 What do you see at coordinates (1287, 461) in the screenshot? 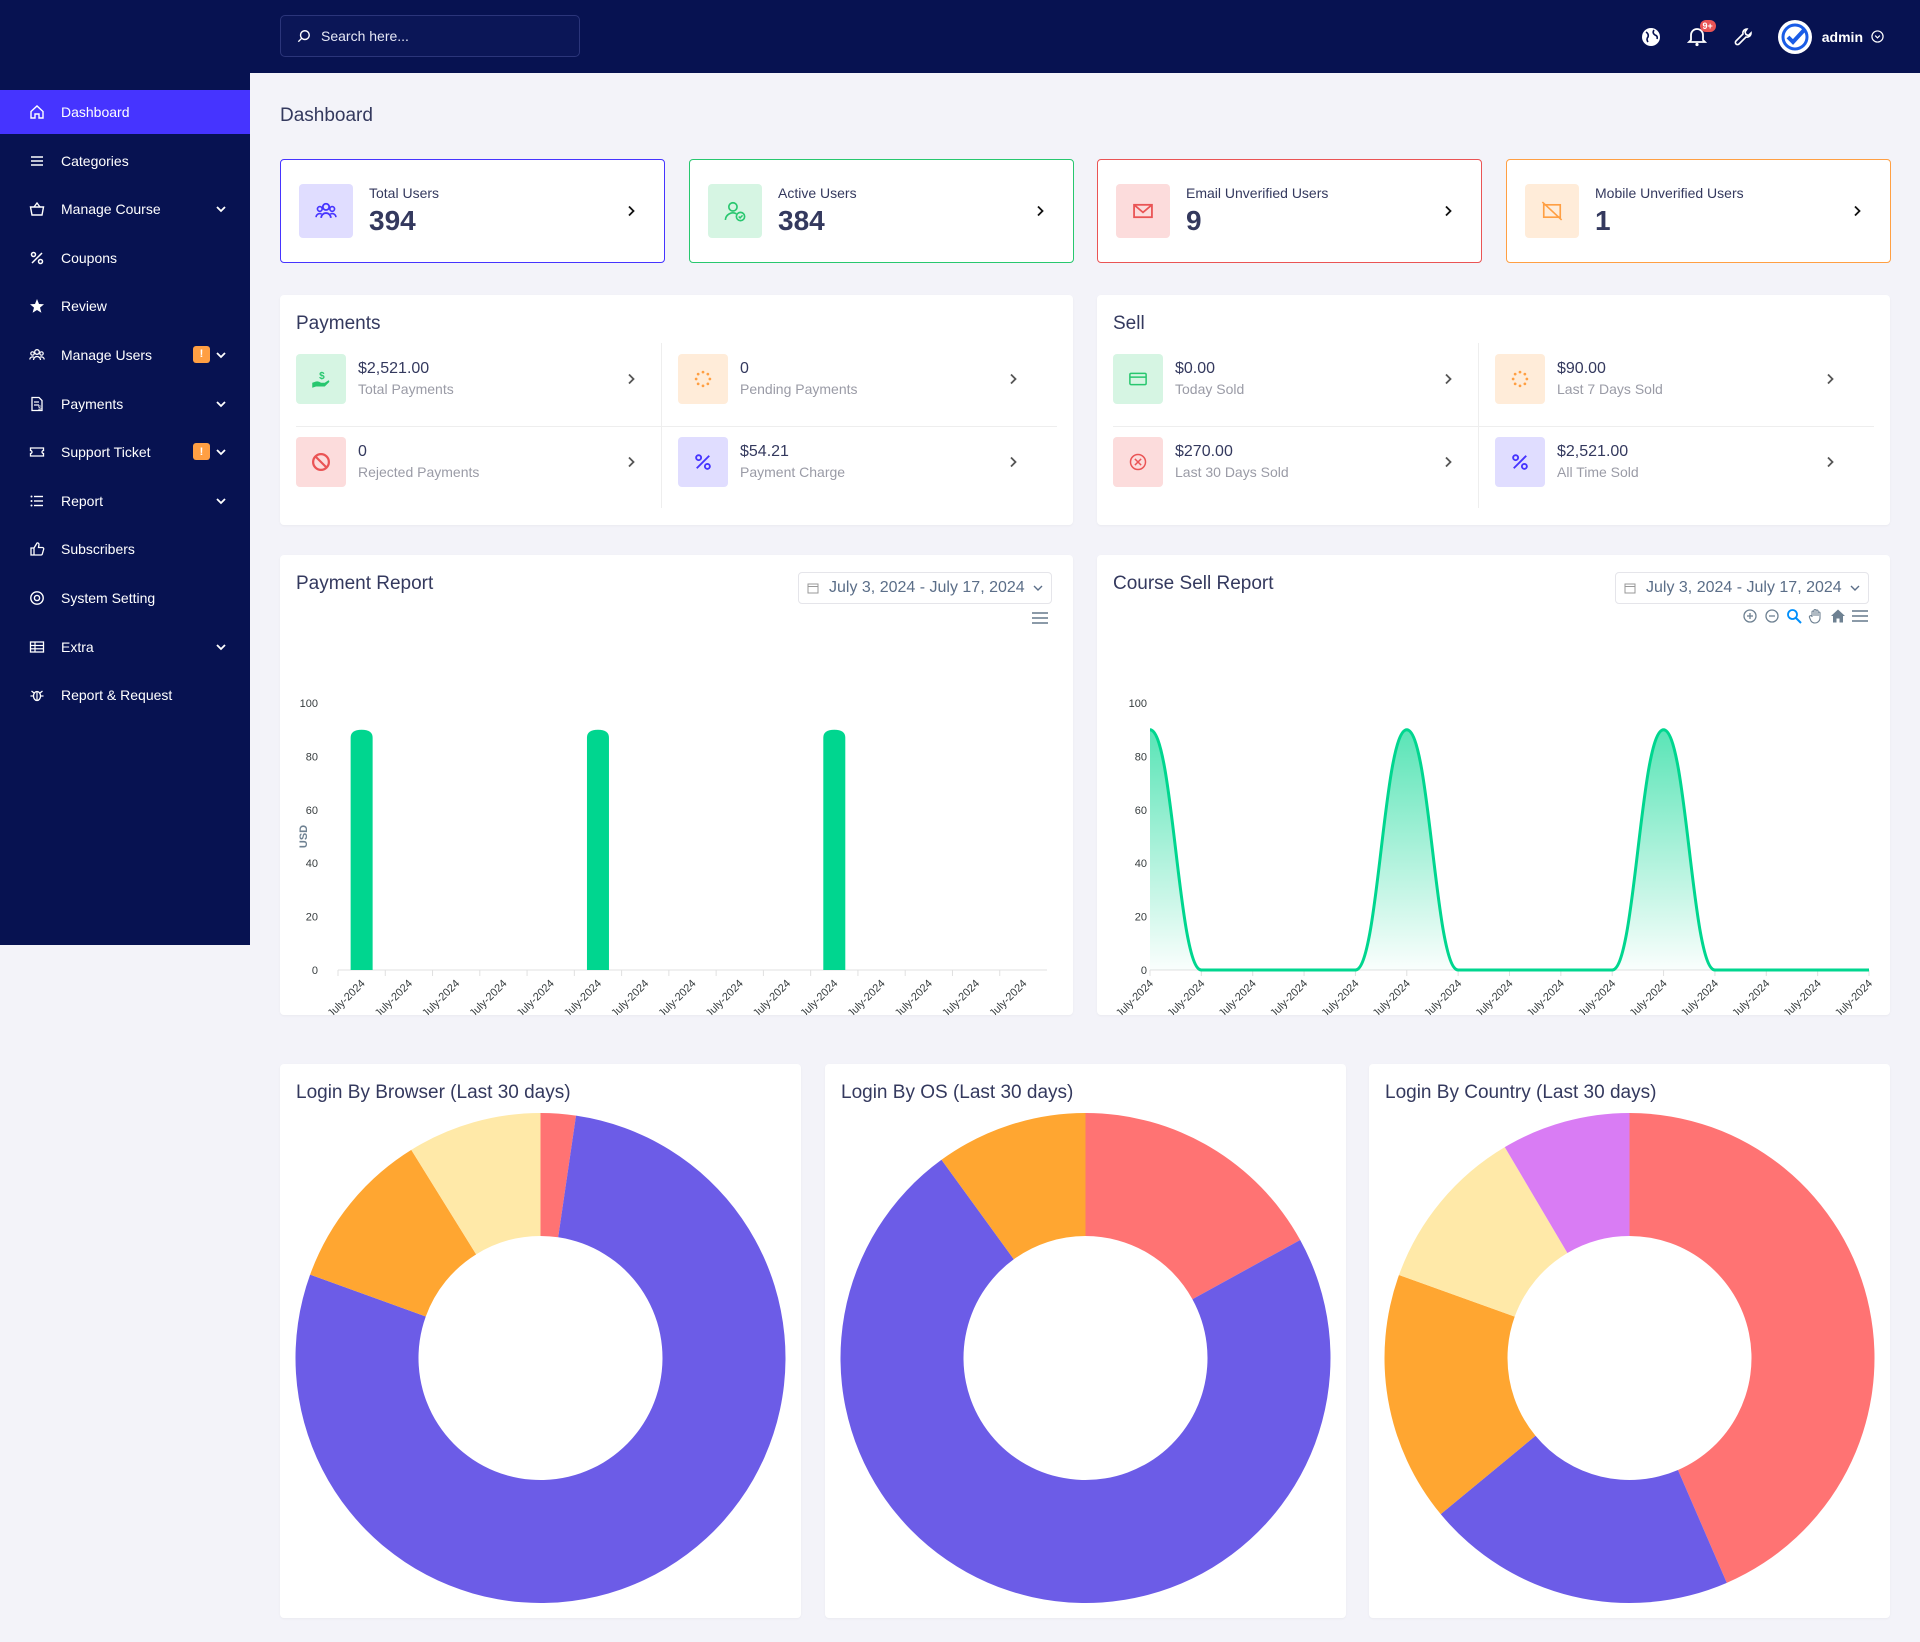
I see `widget-last-30-days-sold: $270.00 Last 30 Days Sold` at bounding box center [1287, 461].